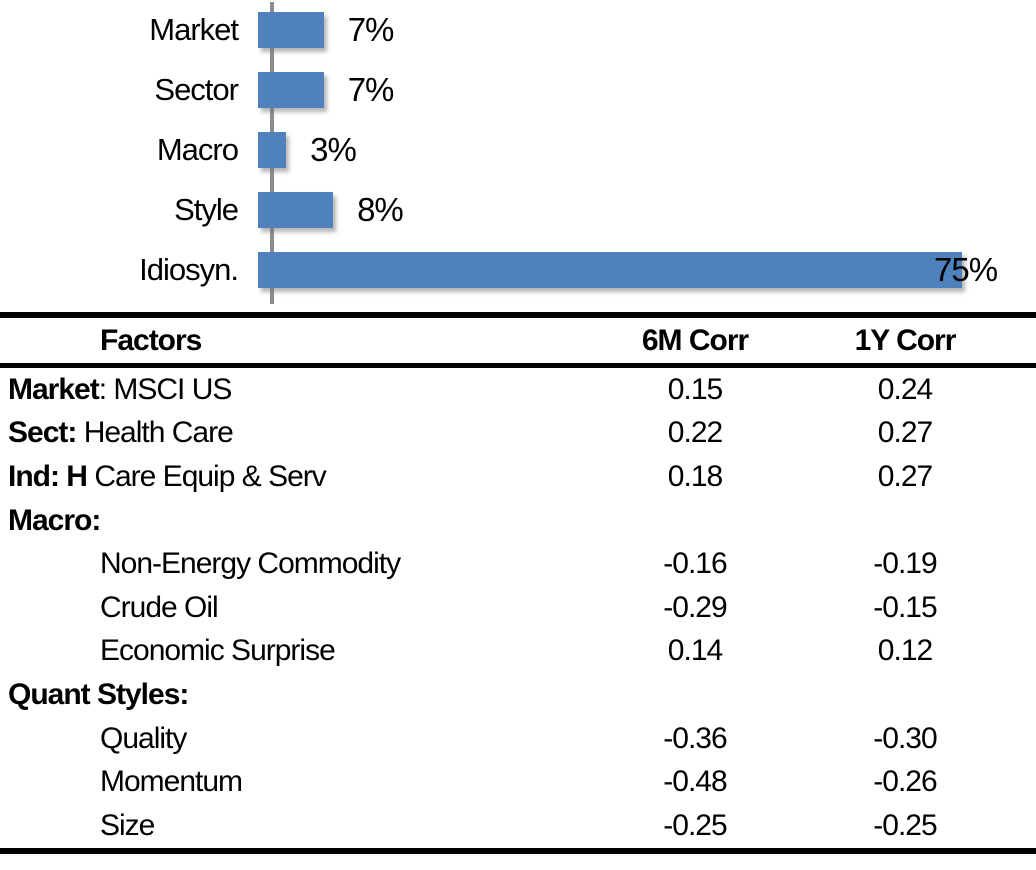 The width and height of the screenshot is (1036, 870). Describe the element at coordinates (143, 738) in the screenshot. I see `factor-name: Quality` at that location.